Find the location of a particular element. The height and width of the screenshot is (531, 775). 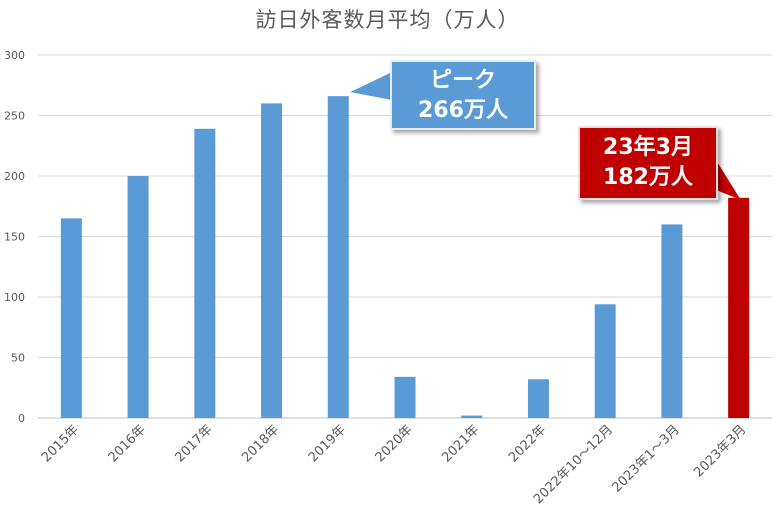

peak-callout-line1: ピーク is located at coordinates (462, 80).